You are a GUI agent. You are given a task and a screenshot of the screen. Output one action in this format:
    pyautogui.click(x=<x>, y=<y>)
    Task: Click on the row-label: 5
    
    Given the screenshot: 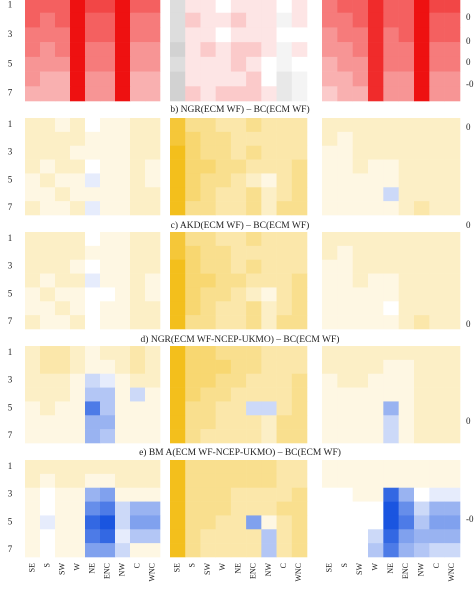 What is the action you would take?
    pyautogui.click(x=10, y=179)
    